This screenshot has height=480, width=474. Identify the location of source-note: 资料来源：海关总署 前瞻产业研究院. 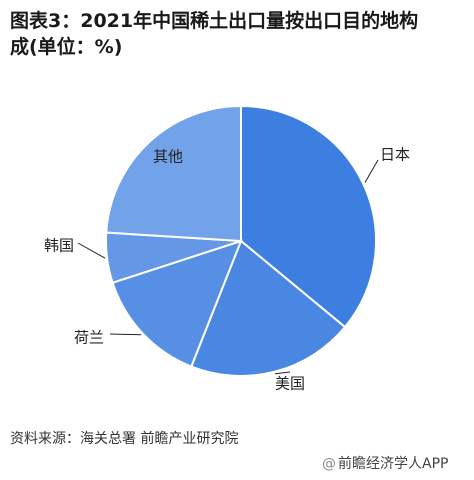
(124, 439).